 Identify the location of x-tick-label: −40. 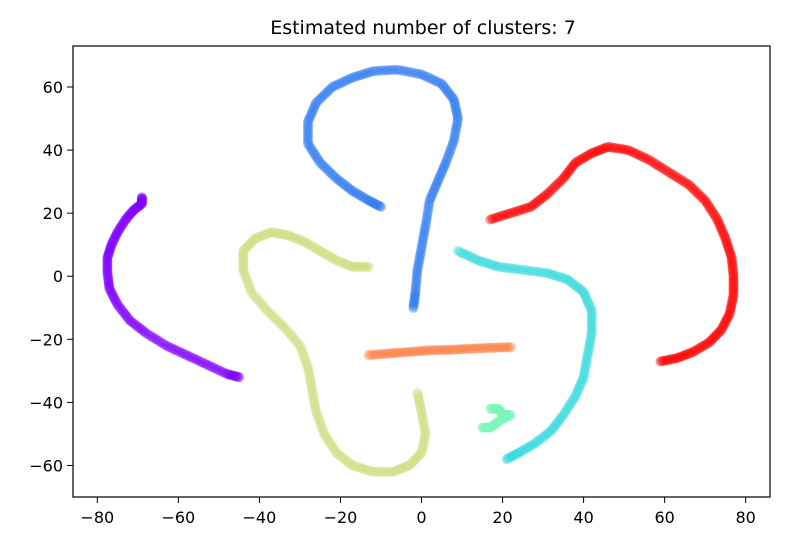
(260, 517).